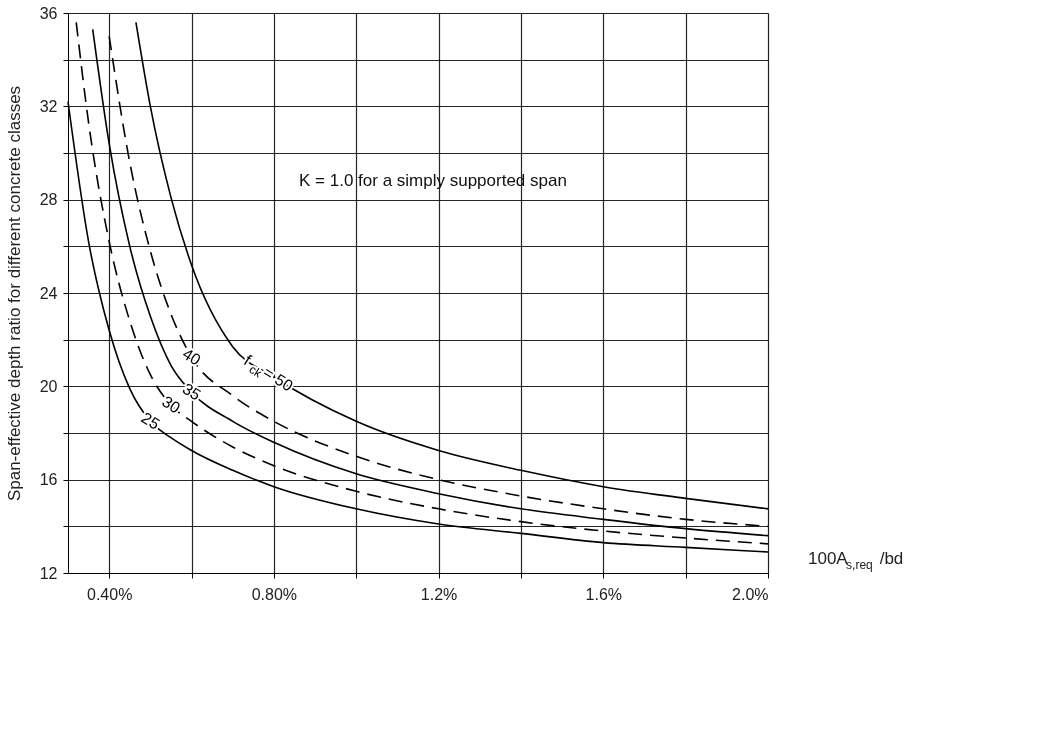 This screenshot has height=748, width=1052. Describe the element at coordinates (439, 594) in the screenshot. I see `x-tick-label: 1.2%` at that location.